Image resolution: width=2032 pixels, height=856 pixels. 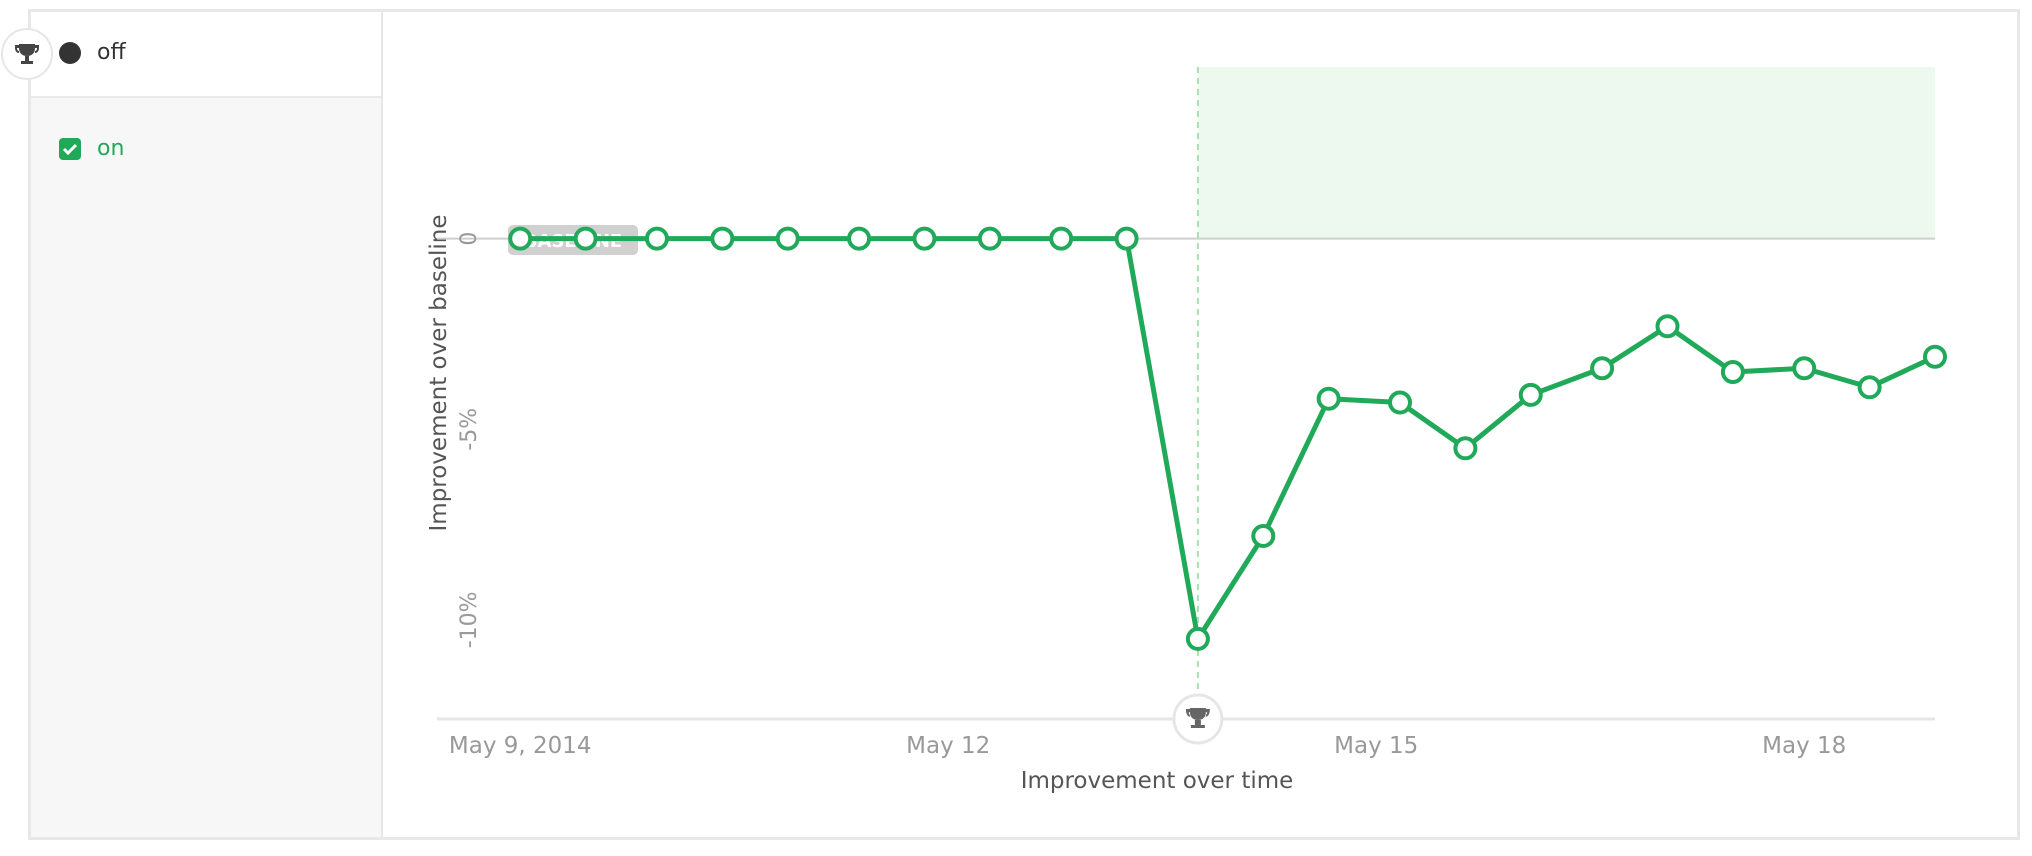 I want to click on variation-row: off, so click(x=191, y=55).